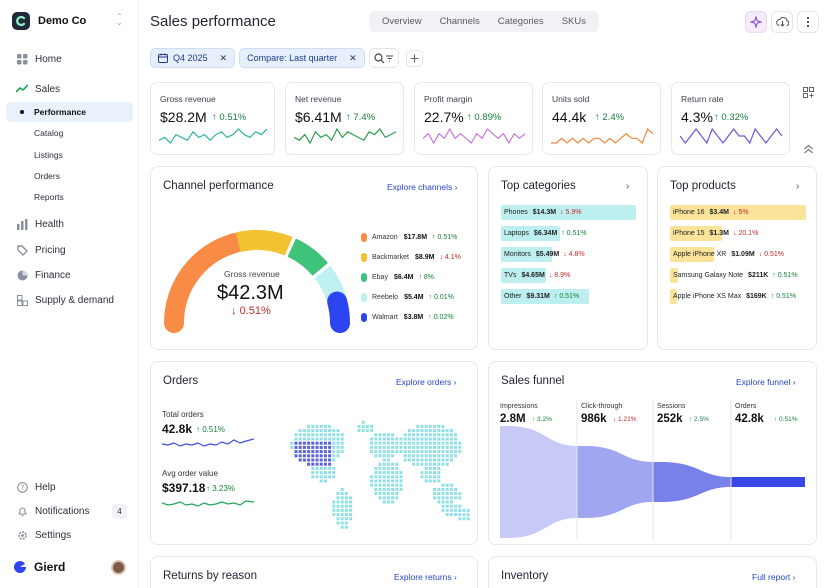 This screenshot has width=828, height=588. Describe the element at coordinates (338, 312) in the screenshot. I see `gauge-segment-walmart` at that location.